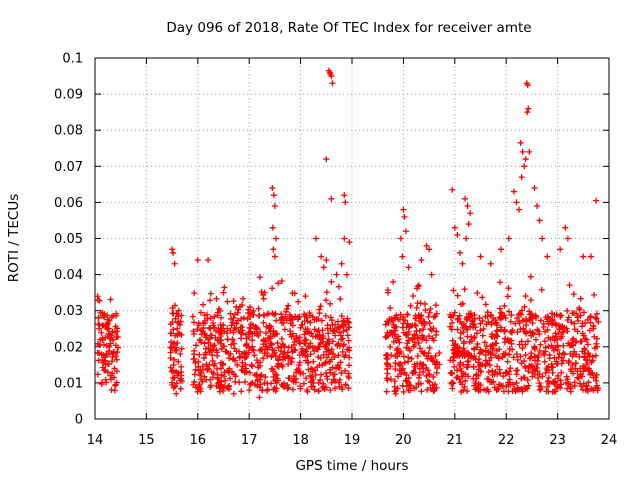  I want to click on x-tick-label: 22, so click(506, 440).